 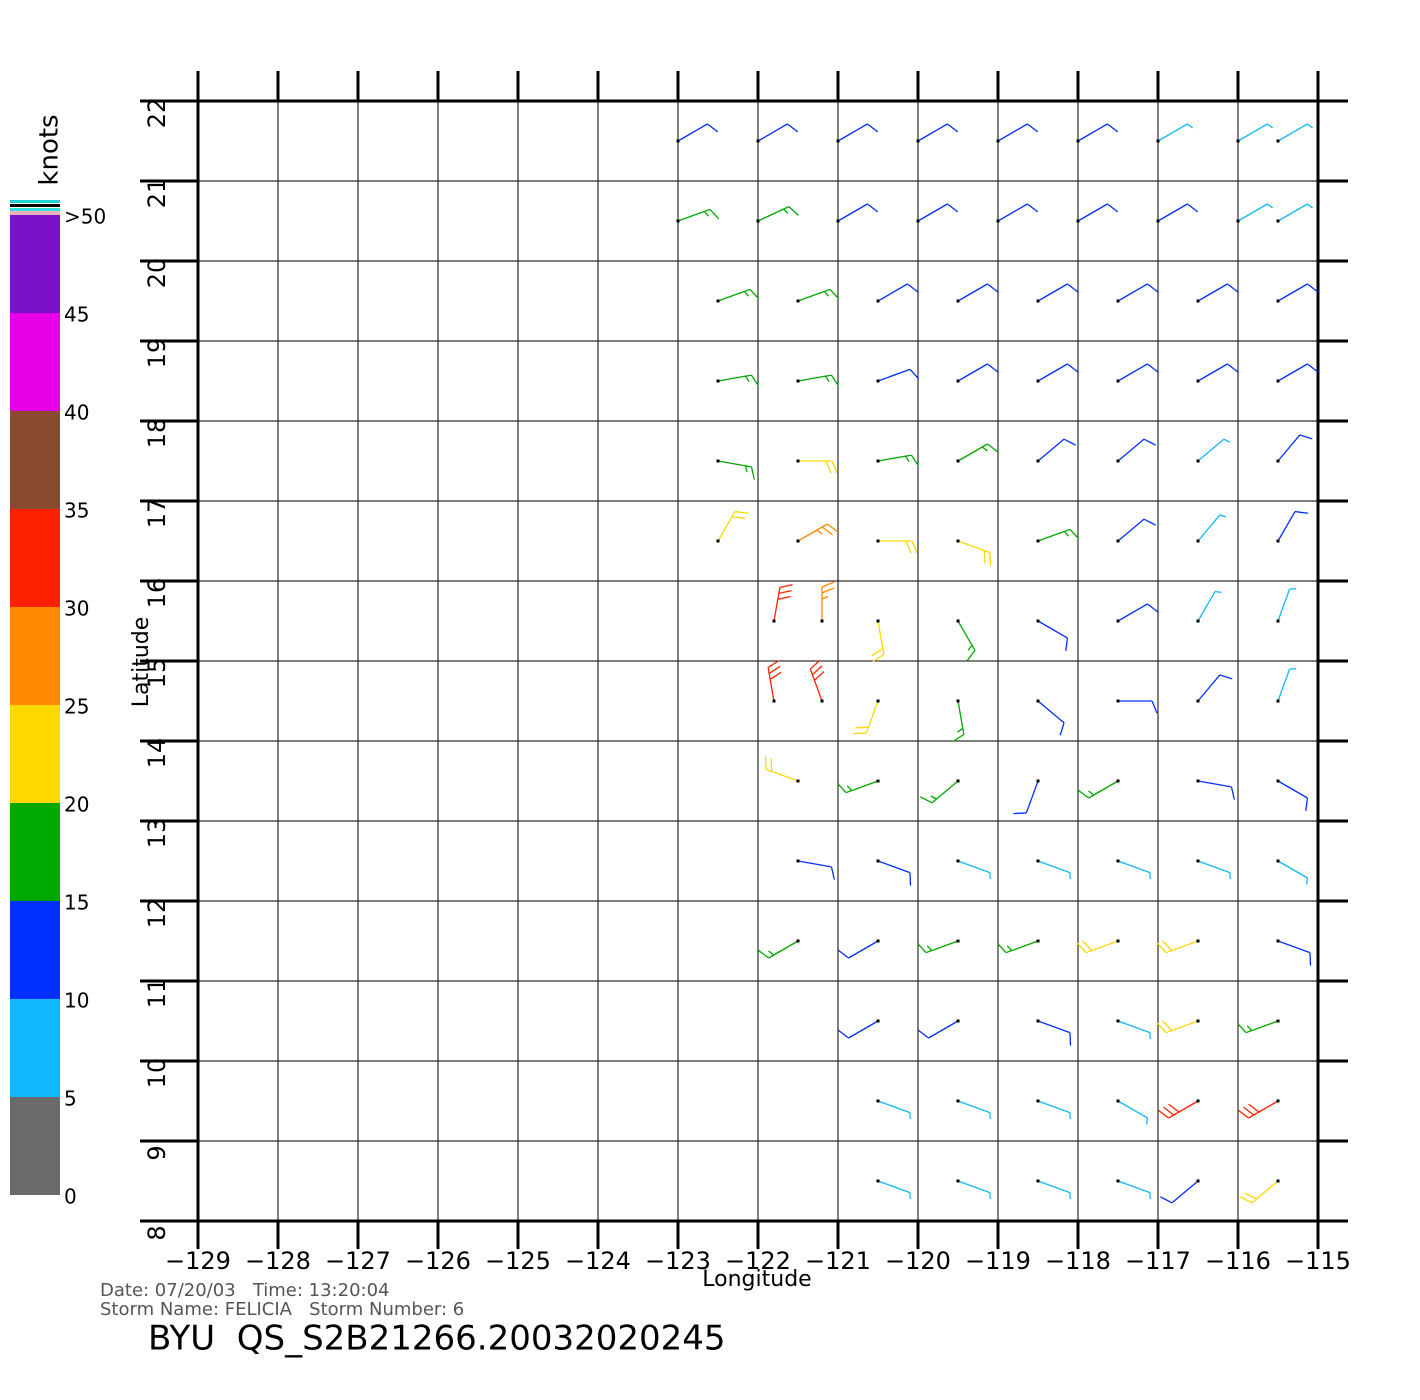 What do you see at coordinates (678, 1261) in the screenshot?
I see `x-tick-label: −123` at bounding box center [678, 1261].